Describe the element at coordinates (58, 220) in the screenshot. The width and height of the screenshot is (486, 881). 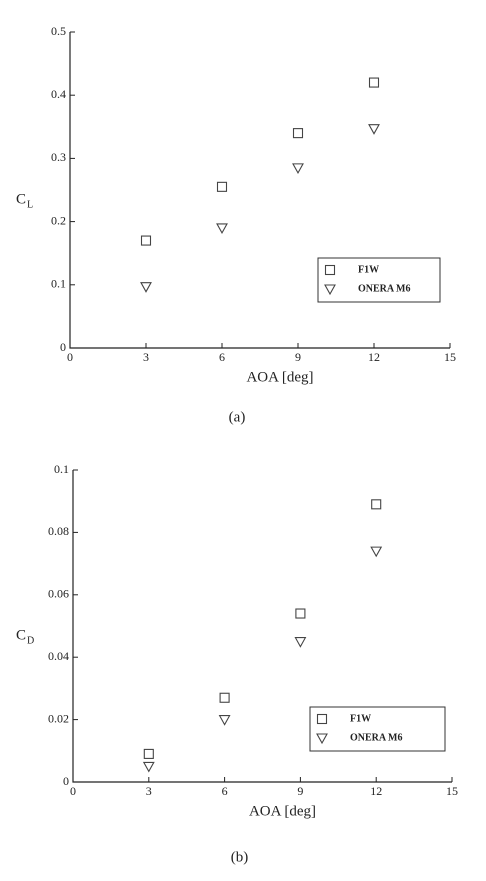
I see `y-tick-label: 0.2` at that location.